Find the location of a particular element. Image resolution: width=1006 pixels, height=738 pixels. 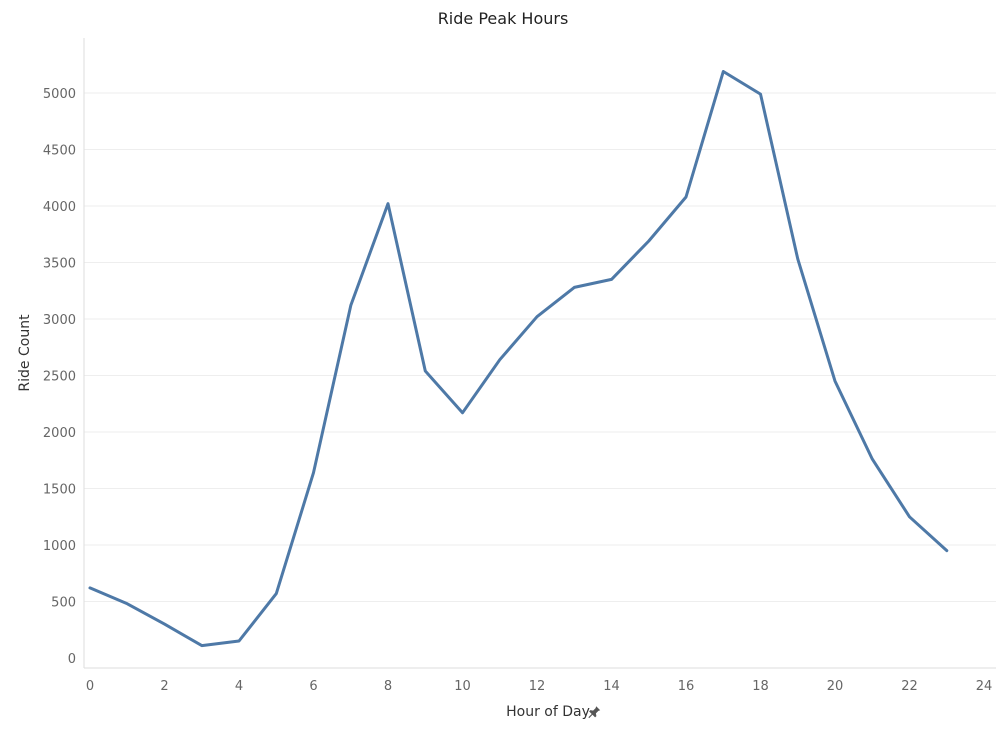

y-tick-label: 0 is located at coordinates (72, 659).